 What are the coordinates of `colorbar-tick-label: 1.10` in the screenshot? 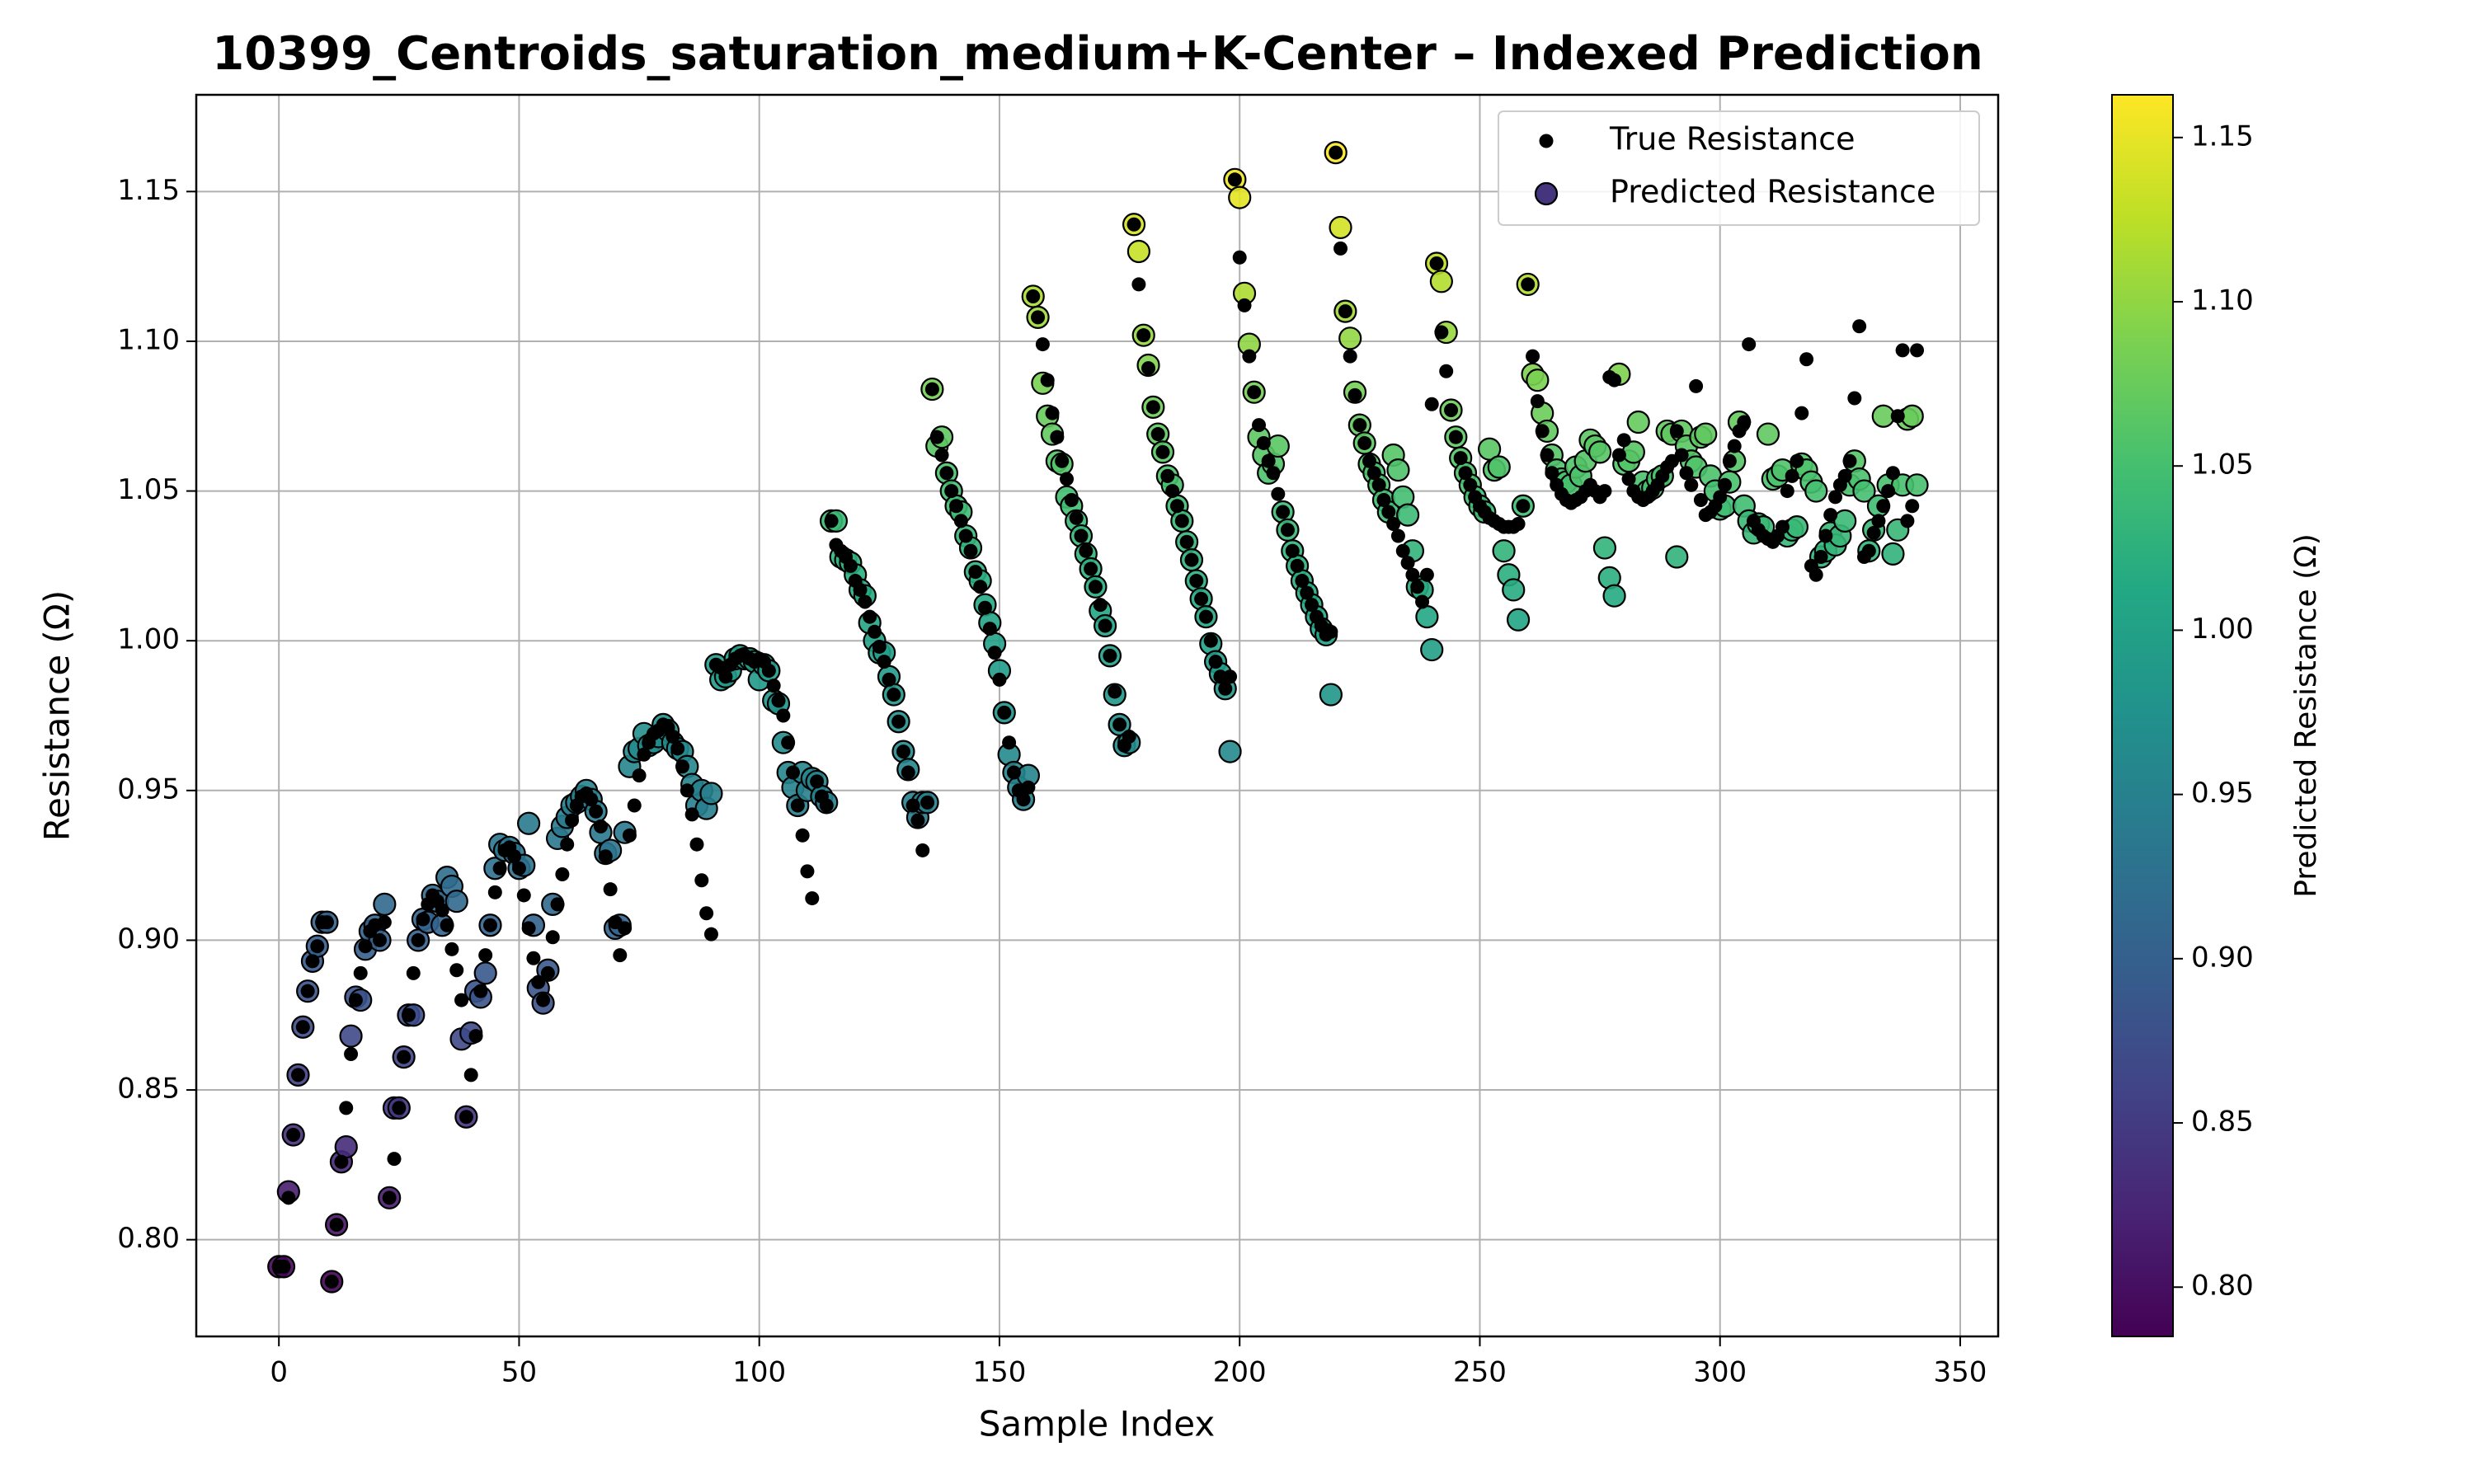 It's located at (2222, 300).